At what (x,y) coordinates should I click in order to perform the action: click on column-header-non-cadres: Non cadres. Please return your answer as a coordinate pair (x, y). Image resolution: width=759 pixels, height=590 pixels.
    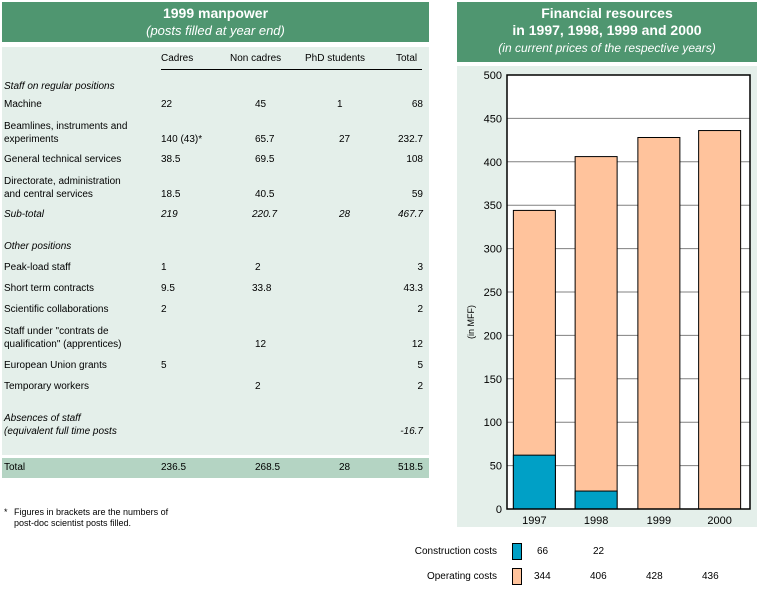
    Looking at the image, I should click on (256, 58).